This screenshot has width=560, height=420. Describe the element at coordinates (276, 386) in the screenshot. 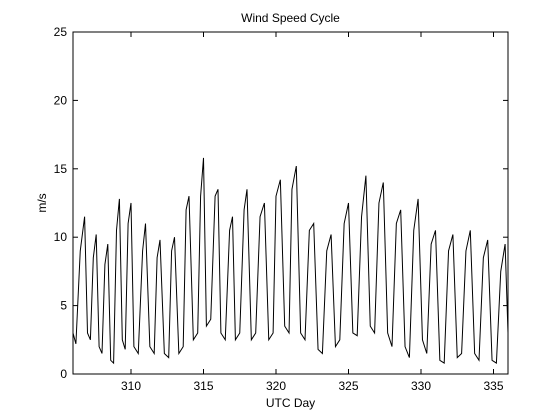

I see `x-tick-label: 320` at that location.